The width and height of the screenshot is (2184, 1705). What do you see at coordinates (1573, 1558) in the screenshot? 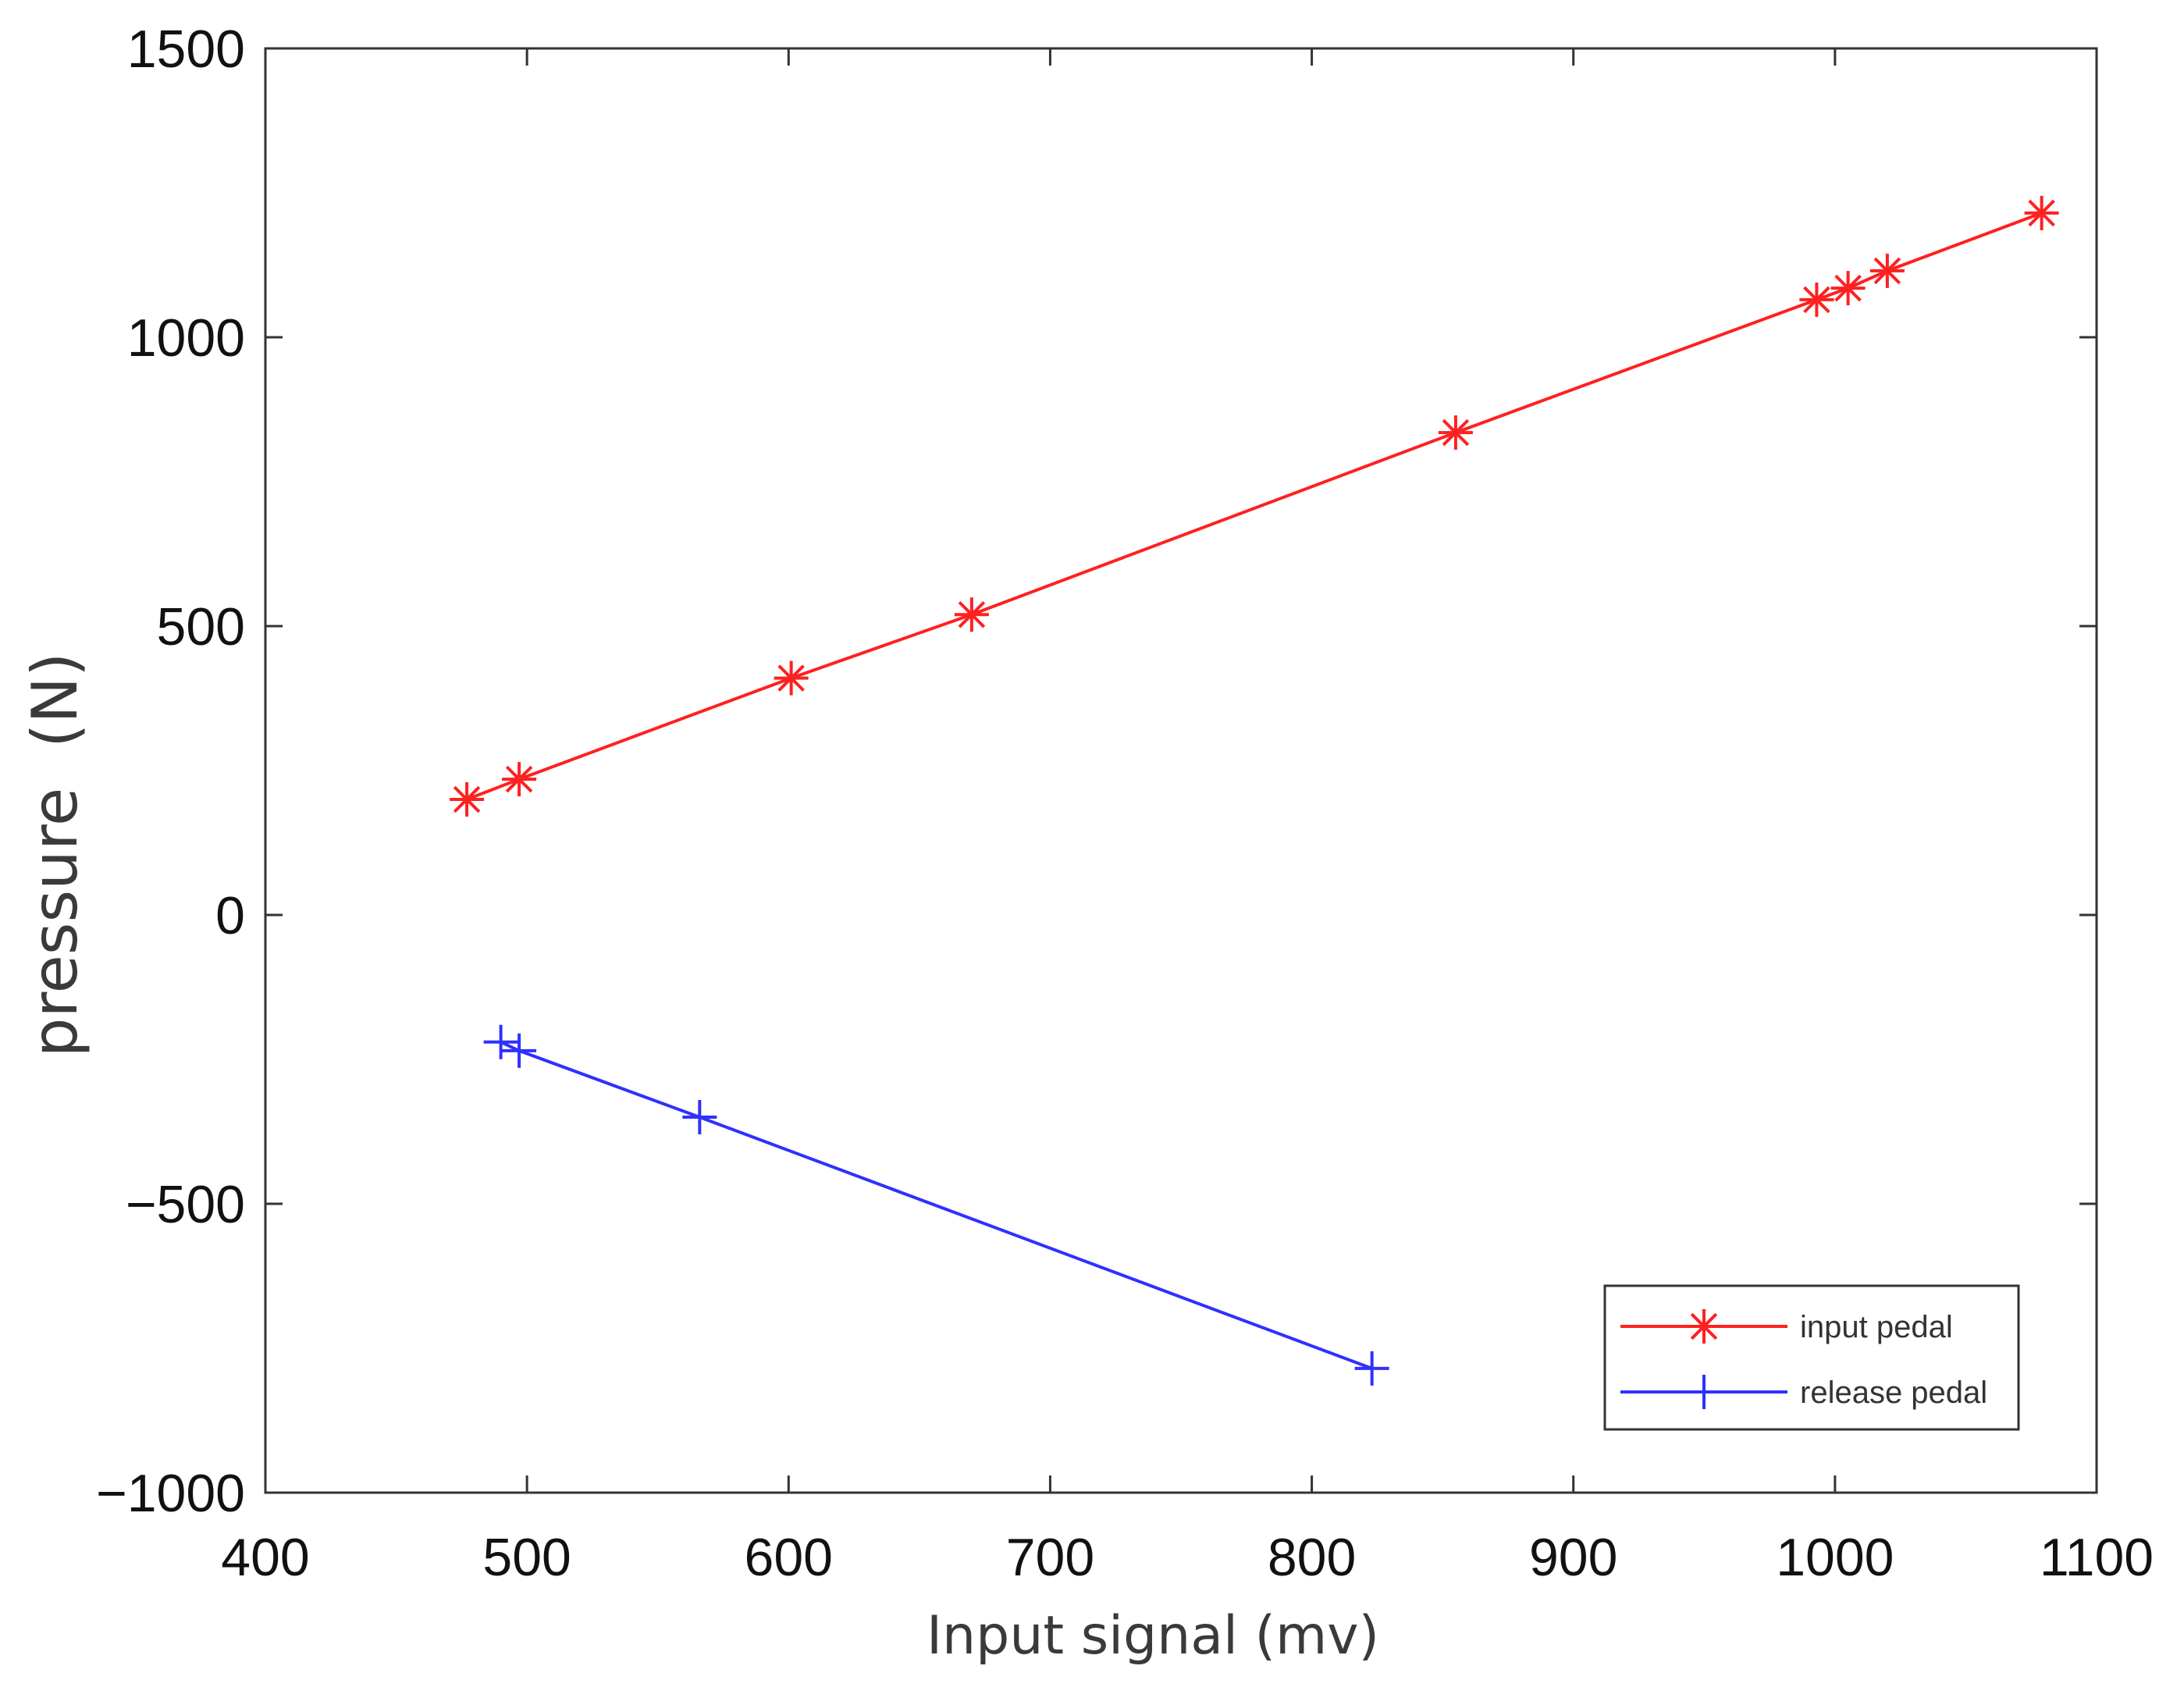
I see `x-tick-label: 900` at bounding box center [1573, 1558].